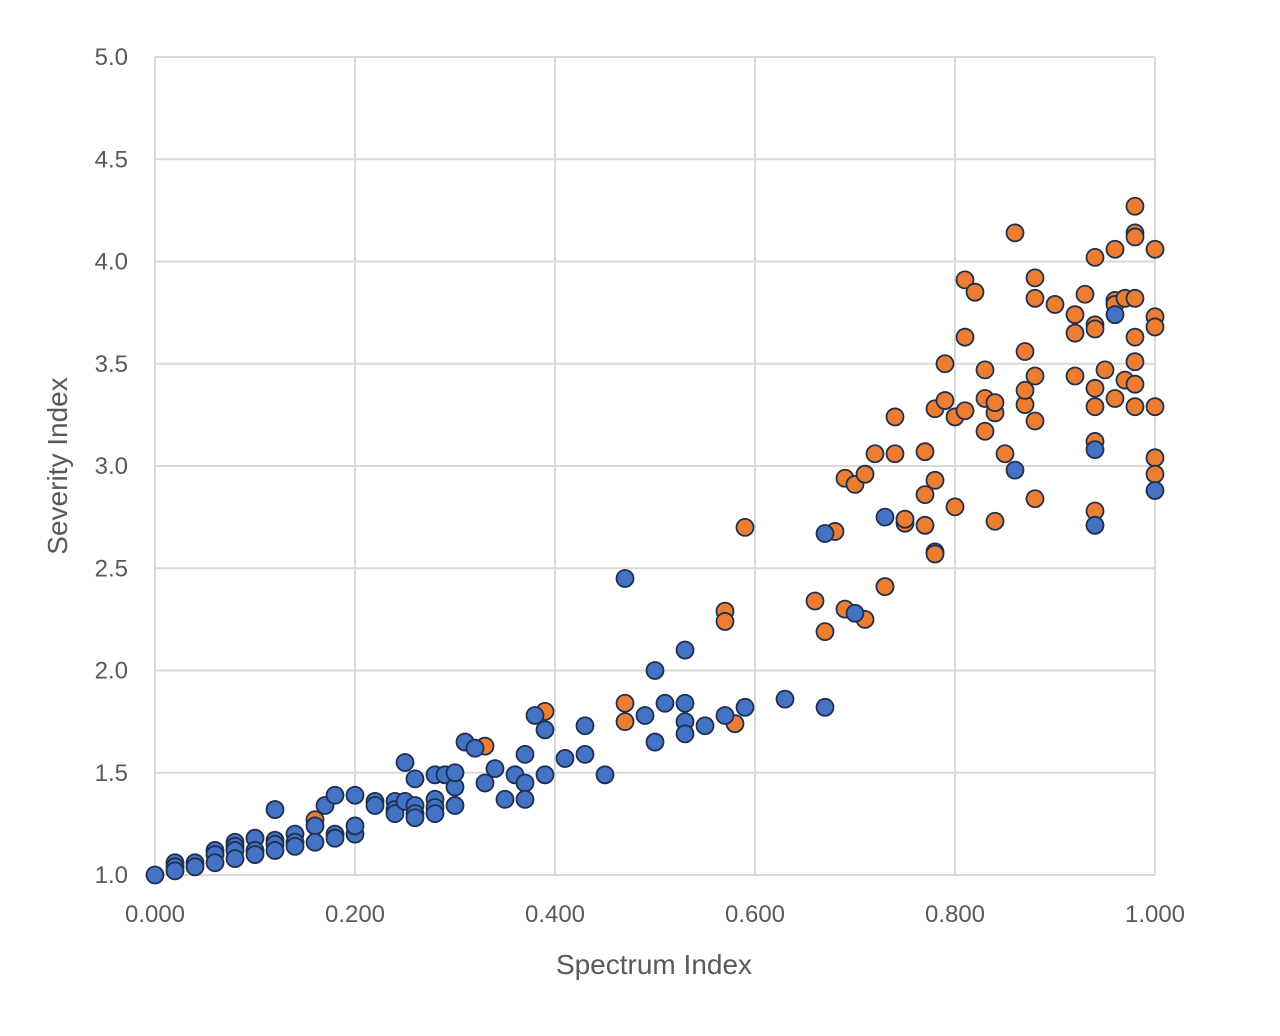 Image resolution: width=1280 pixels, height=1036 pixels. I want to click on y-tick-label: 2.5, so click(111, 568).